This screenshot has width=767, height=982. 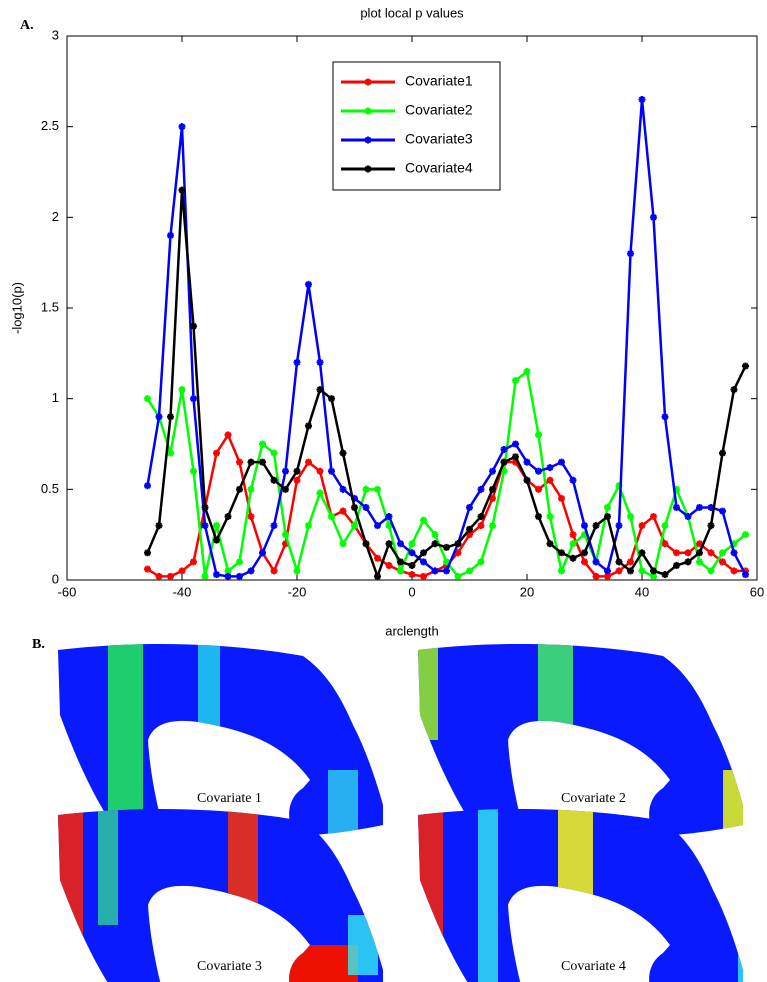 I want to click on y-tick-label: 0, so click(x=55, y=578).